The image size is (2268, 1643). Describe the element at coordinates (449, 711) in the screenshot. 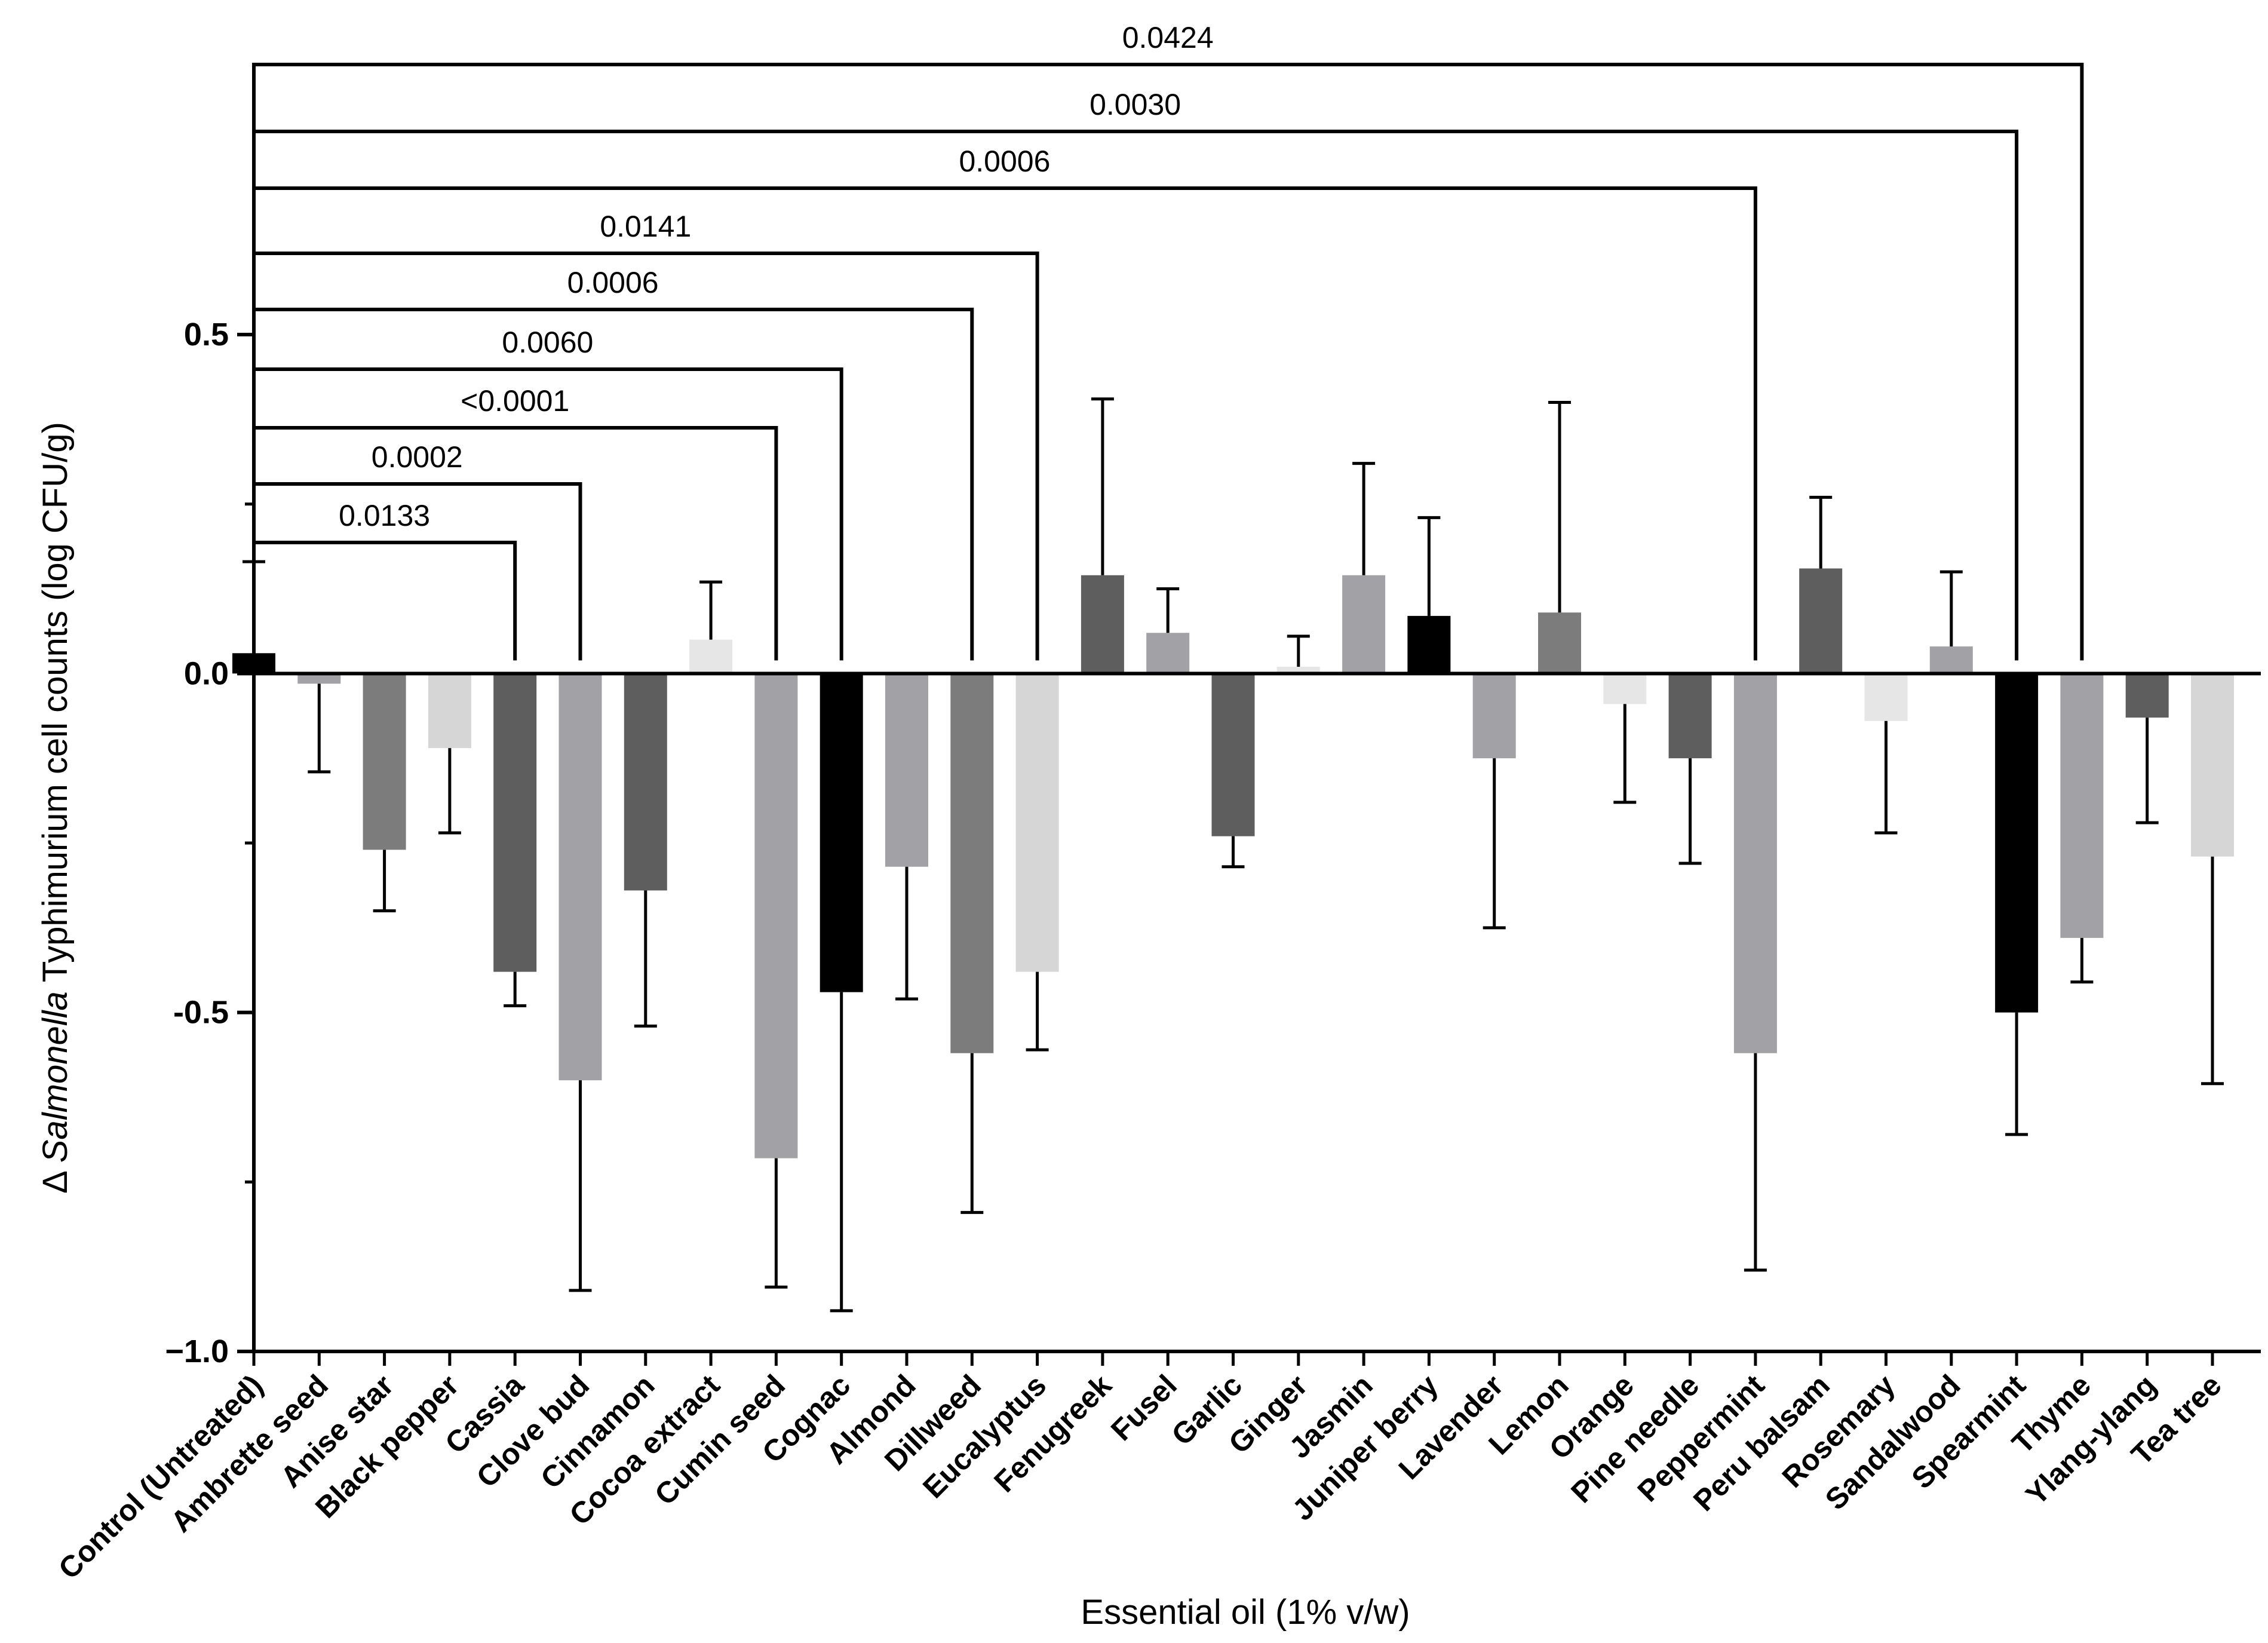

I see `bar-black-pepper` at that location.